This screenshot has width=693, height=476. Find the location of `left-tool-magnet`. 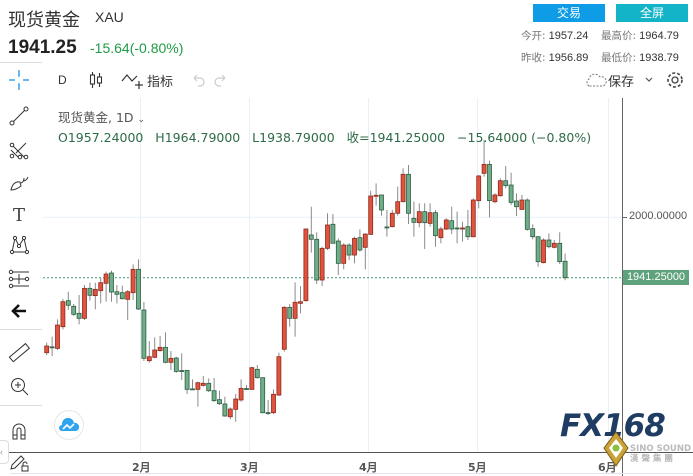

left-tool-magnet is located at coordinates (19, 431).